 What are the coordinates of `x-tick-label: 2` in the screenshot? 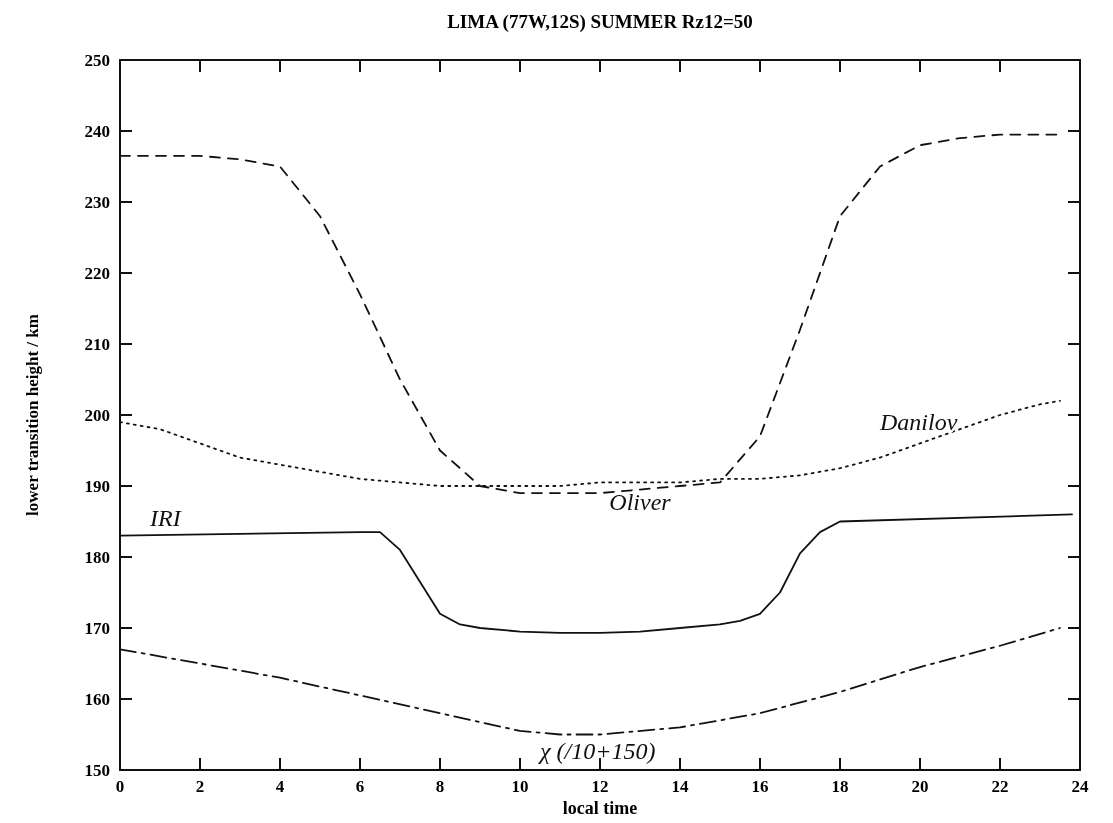 It's located at (200, 786).